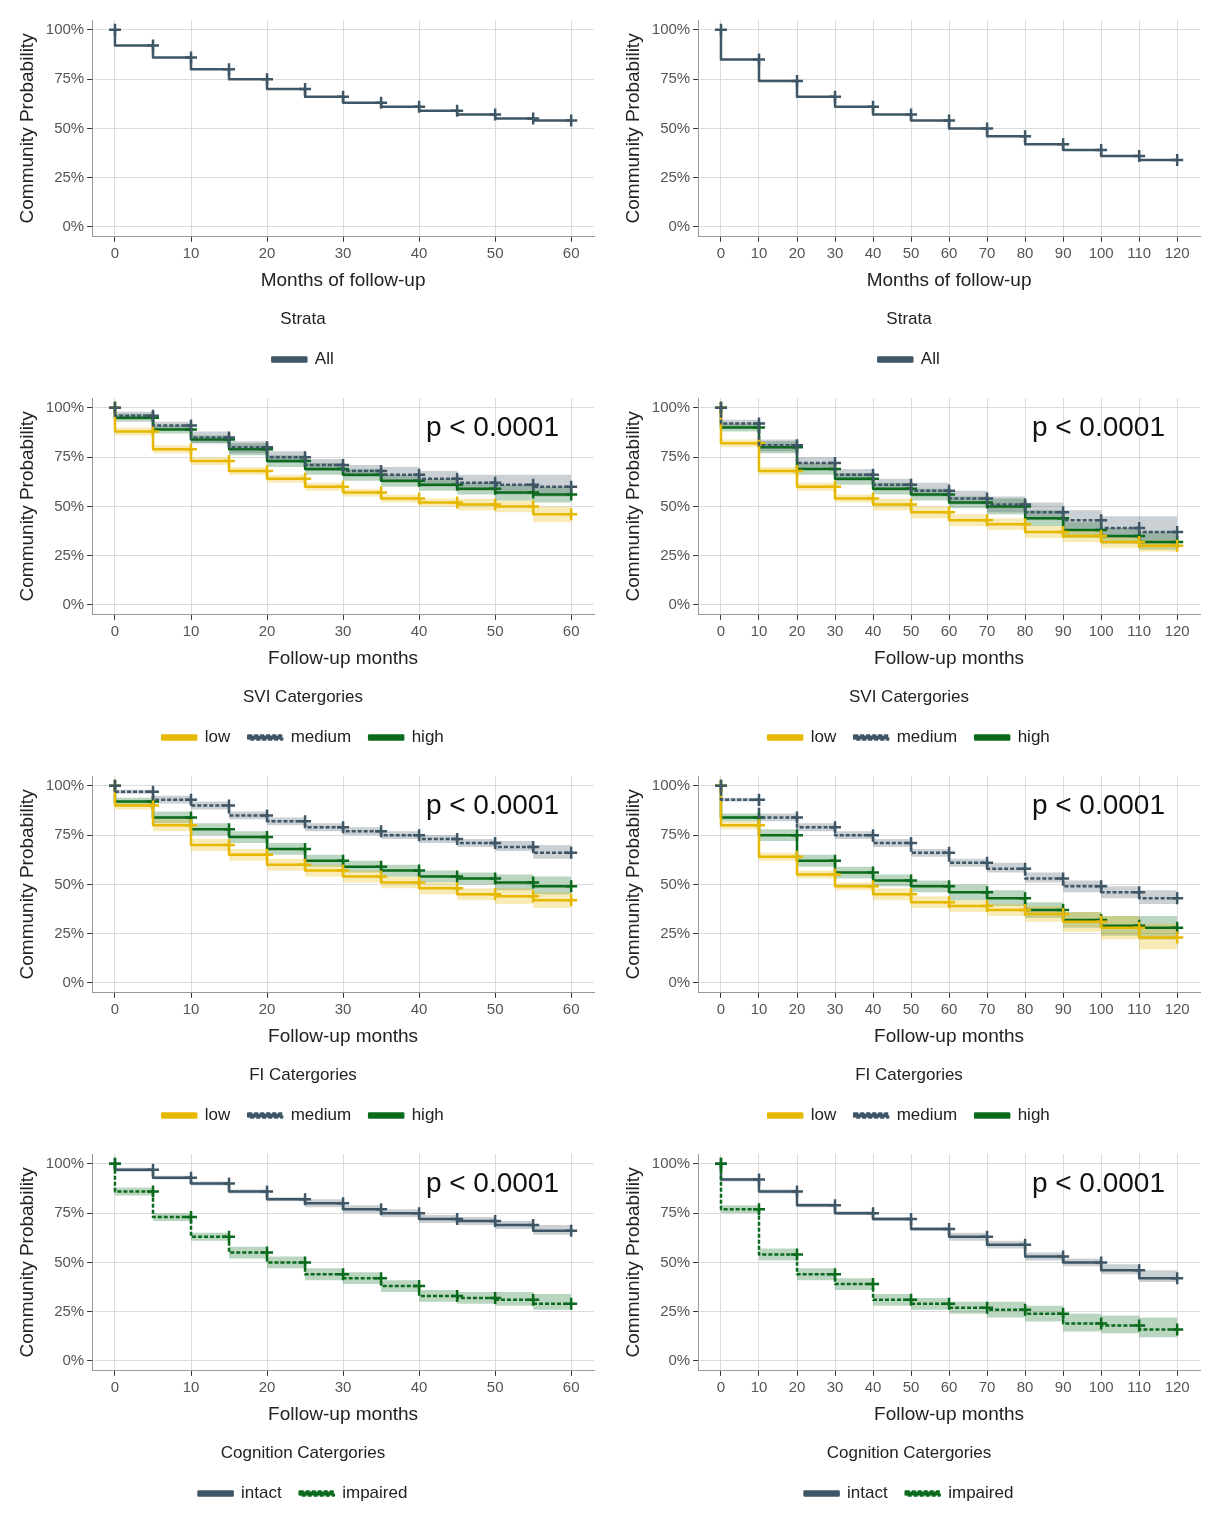  I want to click on x-axis-title: Follow-up months, so click(343, 1036).